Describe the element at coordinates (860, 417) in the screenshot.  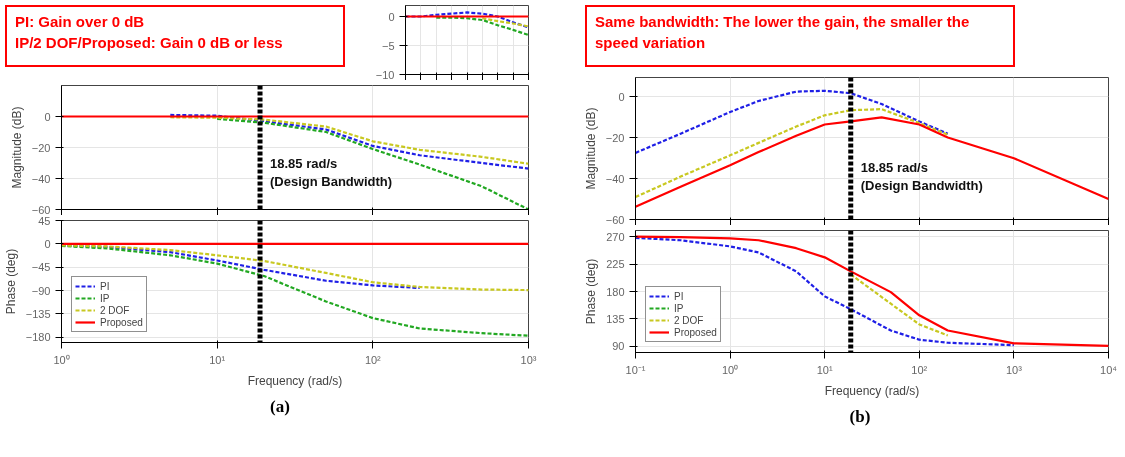
I see `text: (b)` at that location.